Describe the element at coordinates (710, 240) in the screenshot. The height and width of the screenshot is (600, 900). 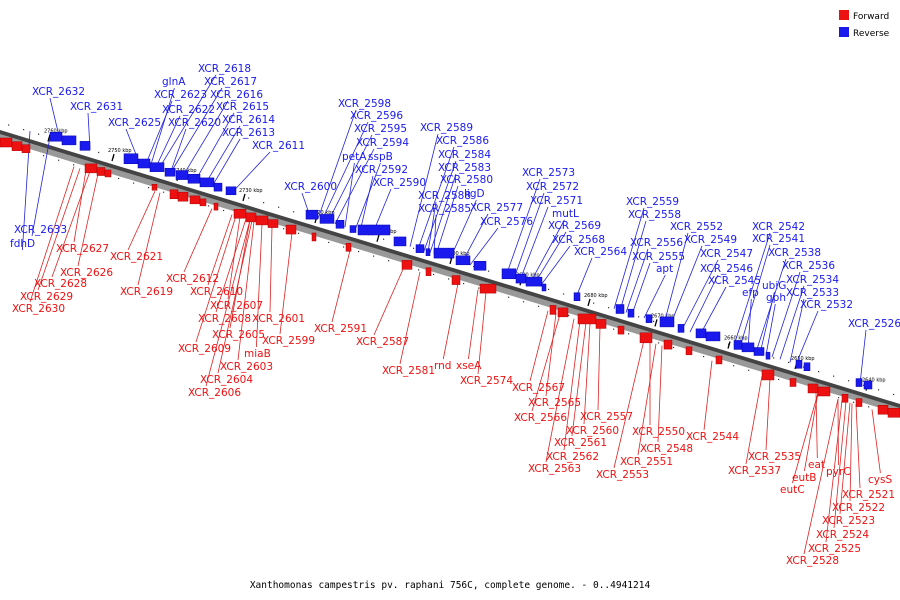
I see `gene-label-XCR_2549: XCR_2549` at that location.